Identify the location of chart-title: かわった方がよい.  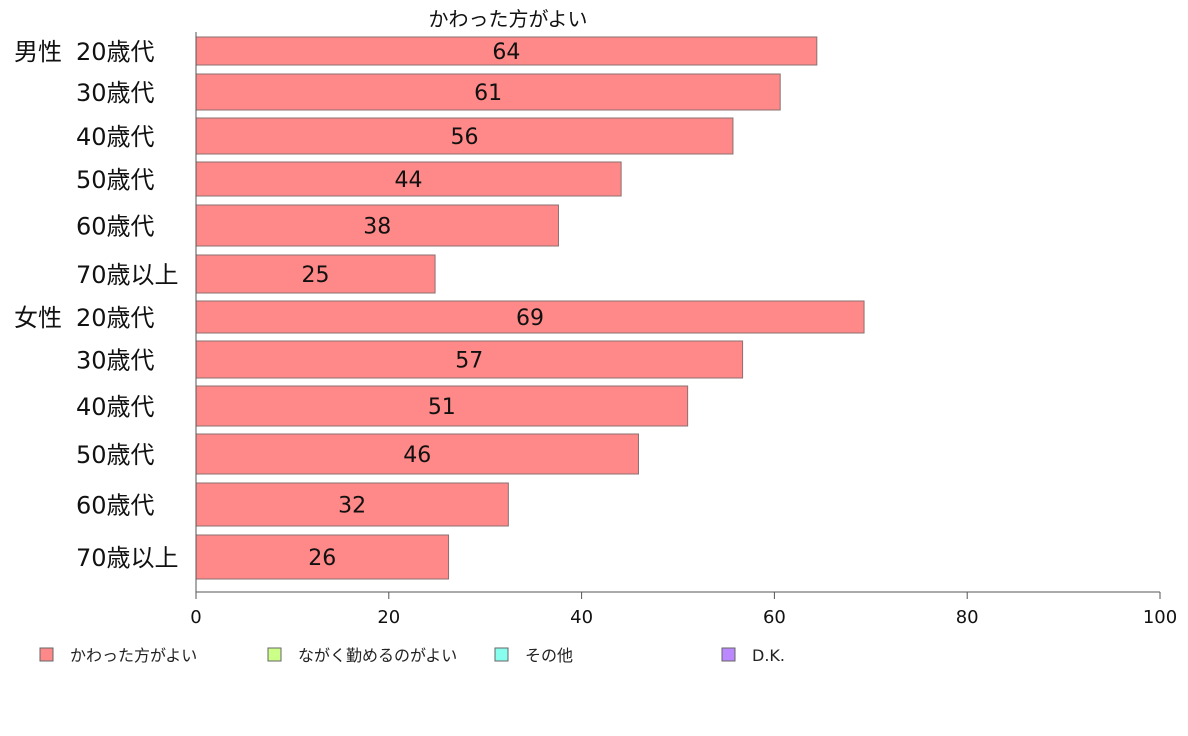
(508, 19).